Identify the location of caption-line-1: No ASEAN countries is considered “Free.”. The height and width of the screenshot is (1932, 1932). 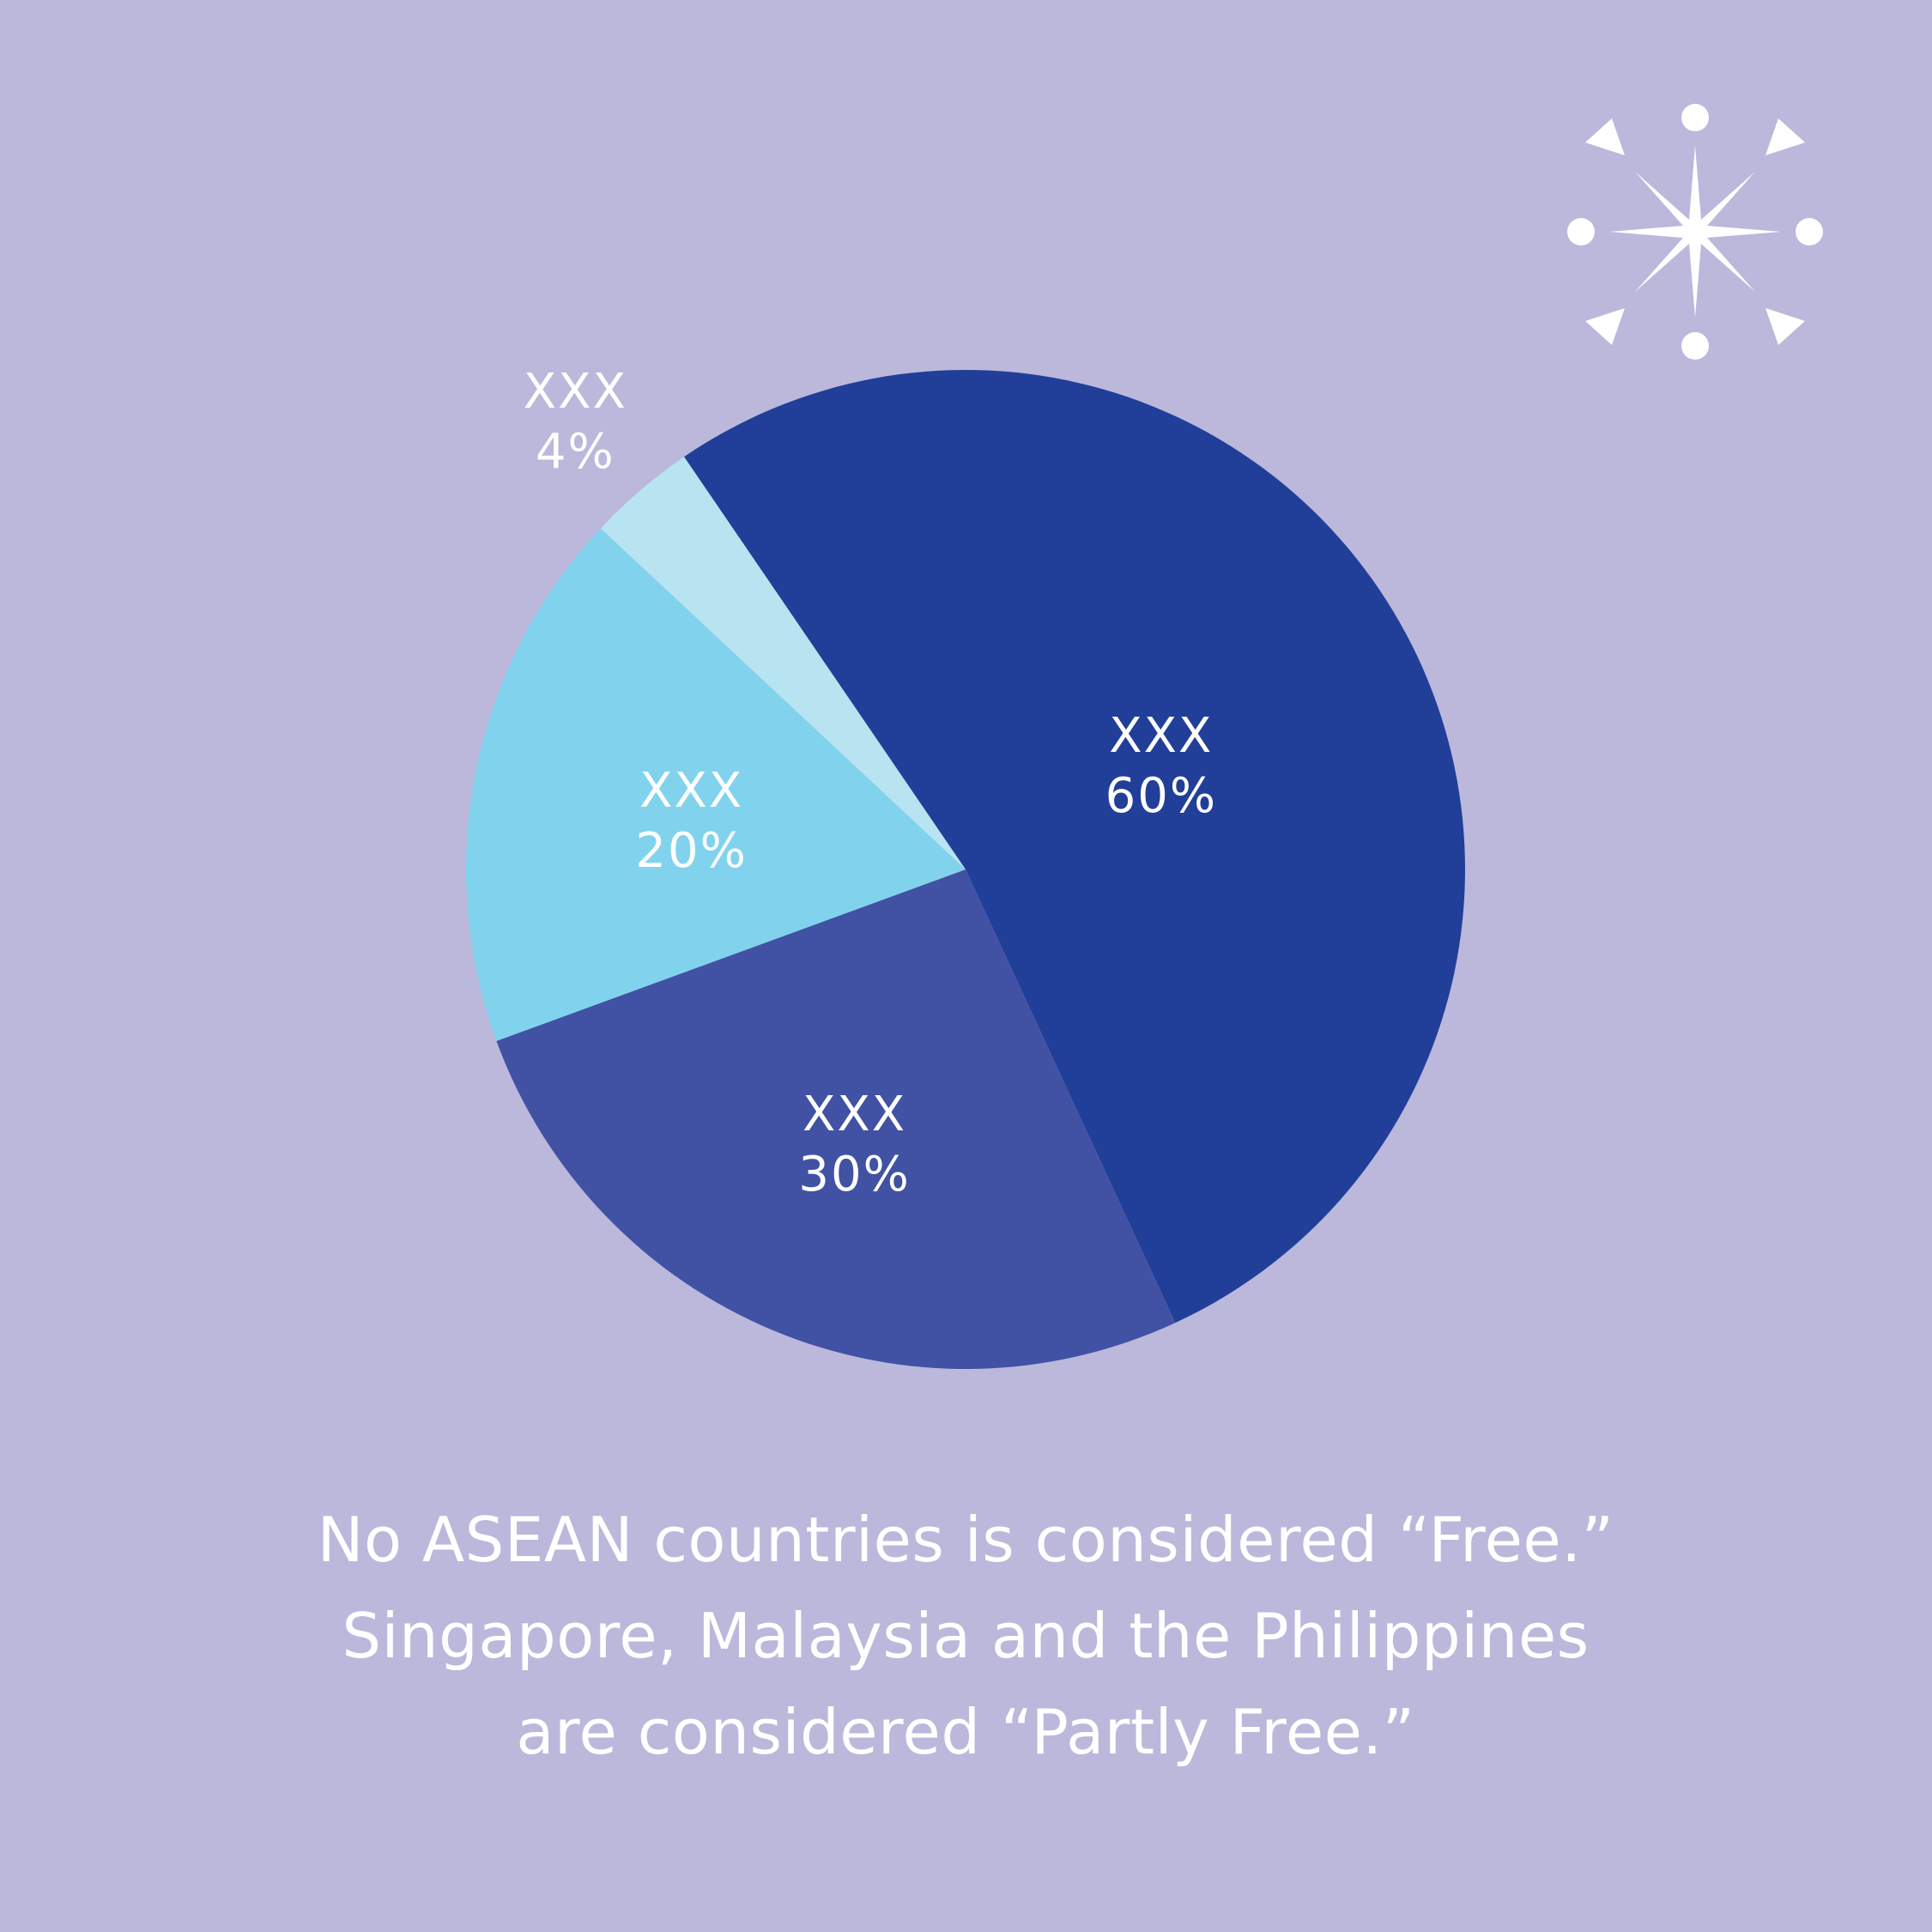
(965, 1540).